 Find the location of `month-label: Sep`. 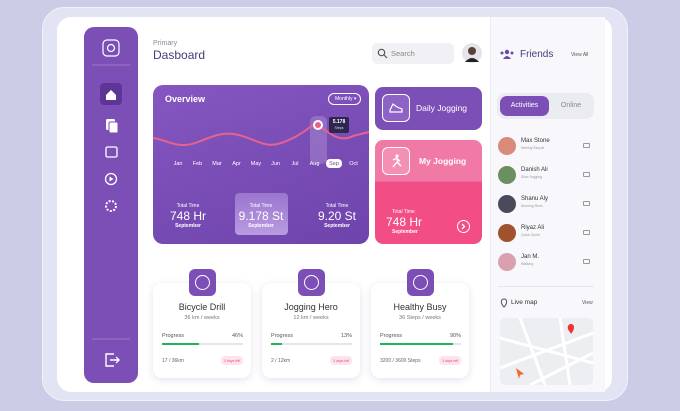

month-label: Sep is located at coordinates (334, 163).